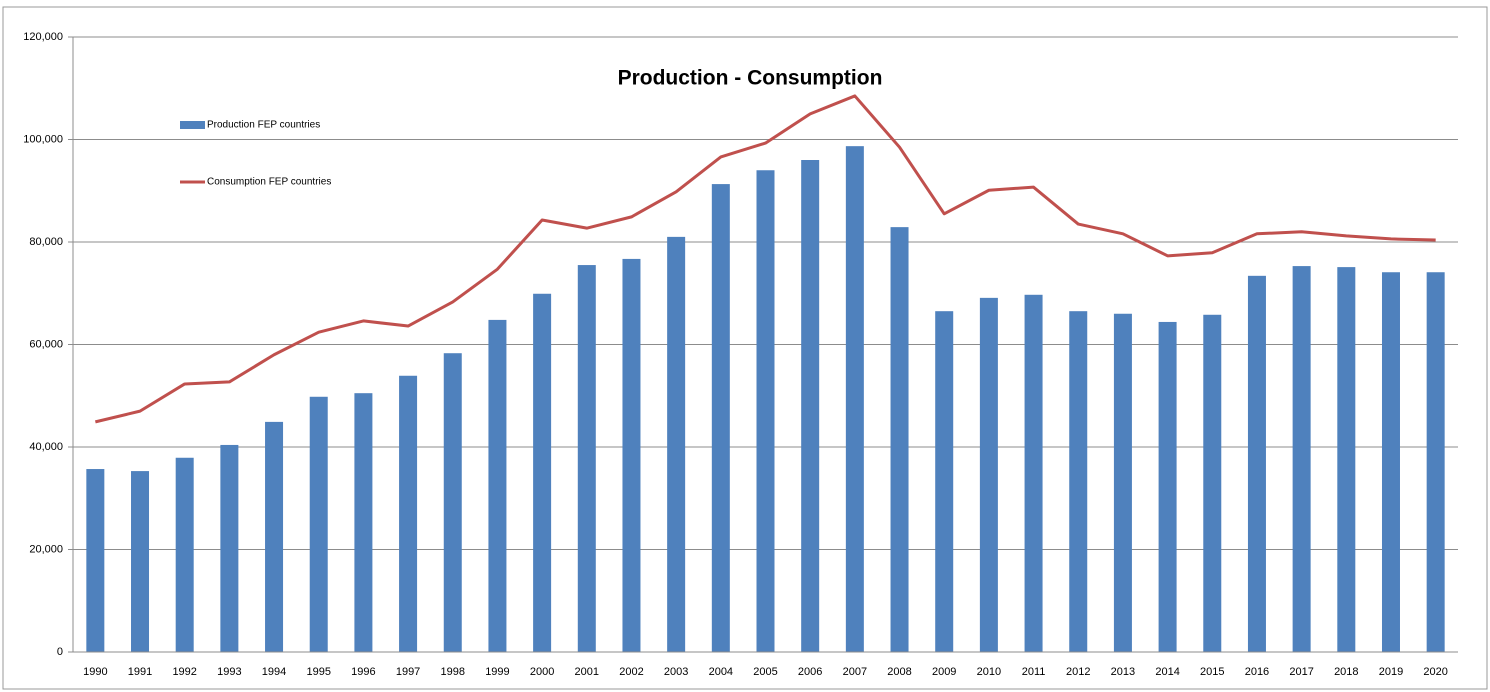  I want to click on x-tick-label: 2010, so click(989, 672).